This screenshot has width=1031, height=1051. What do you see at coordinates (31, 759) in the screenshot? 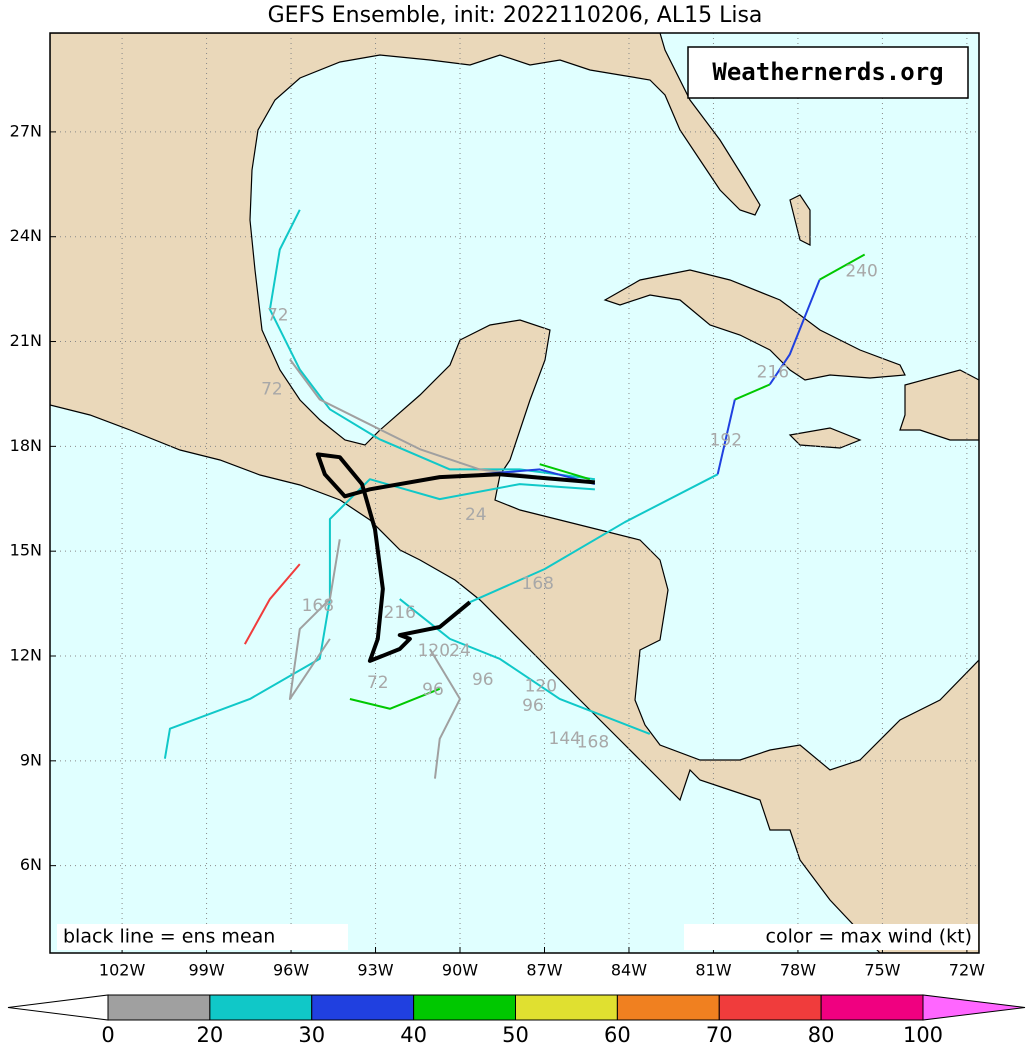
I see `lat-tick-label: 9N` at bounding box center [31, 759].